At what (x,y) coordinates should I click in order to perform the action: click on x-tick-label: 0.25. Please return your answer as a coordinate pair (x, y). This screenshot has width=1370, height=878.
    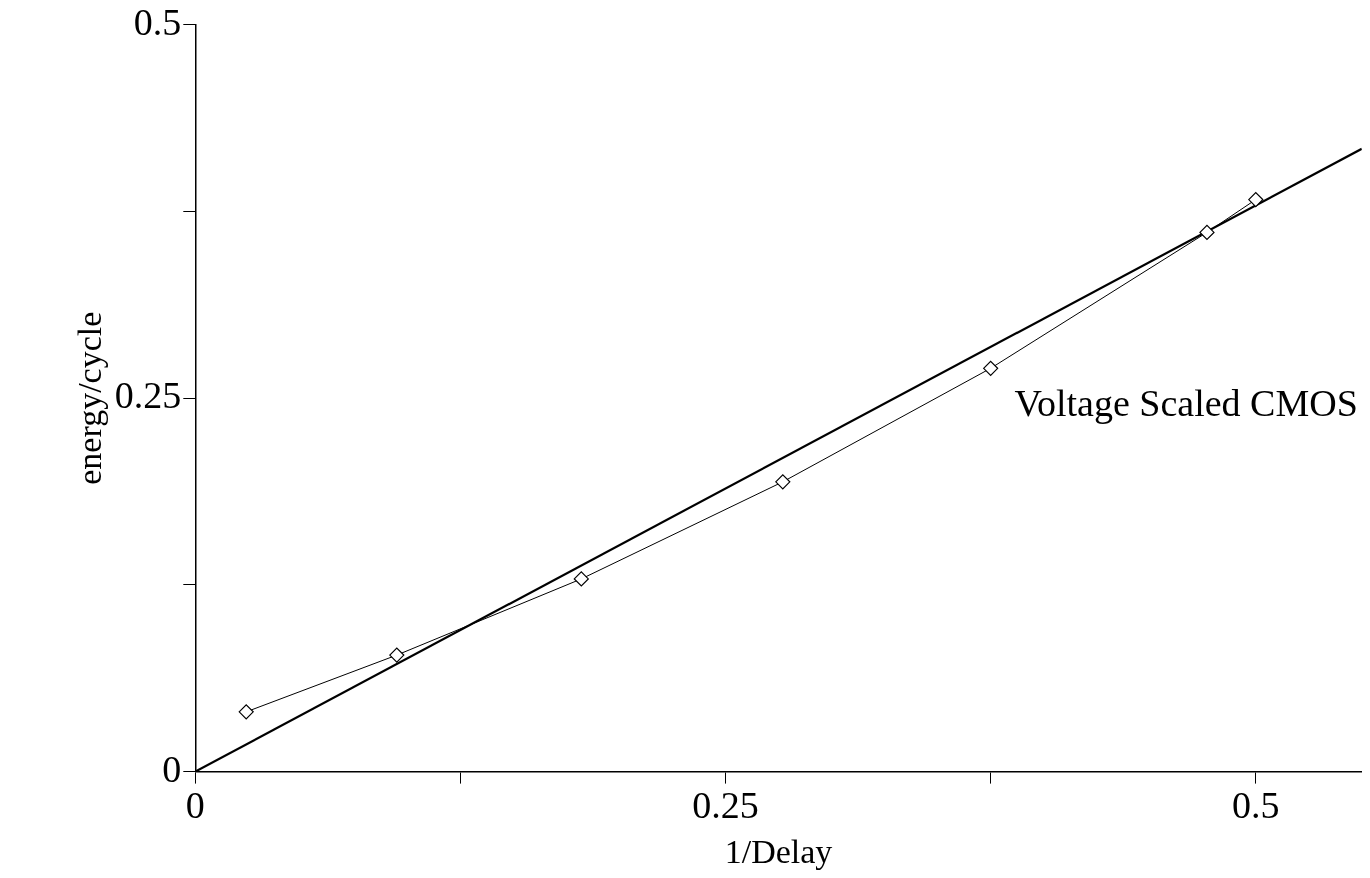
    Looking at the image, I should click on (725, 805).